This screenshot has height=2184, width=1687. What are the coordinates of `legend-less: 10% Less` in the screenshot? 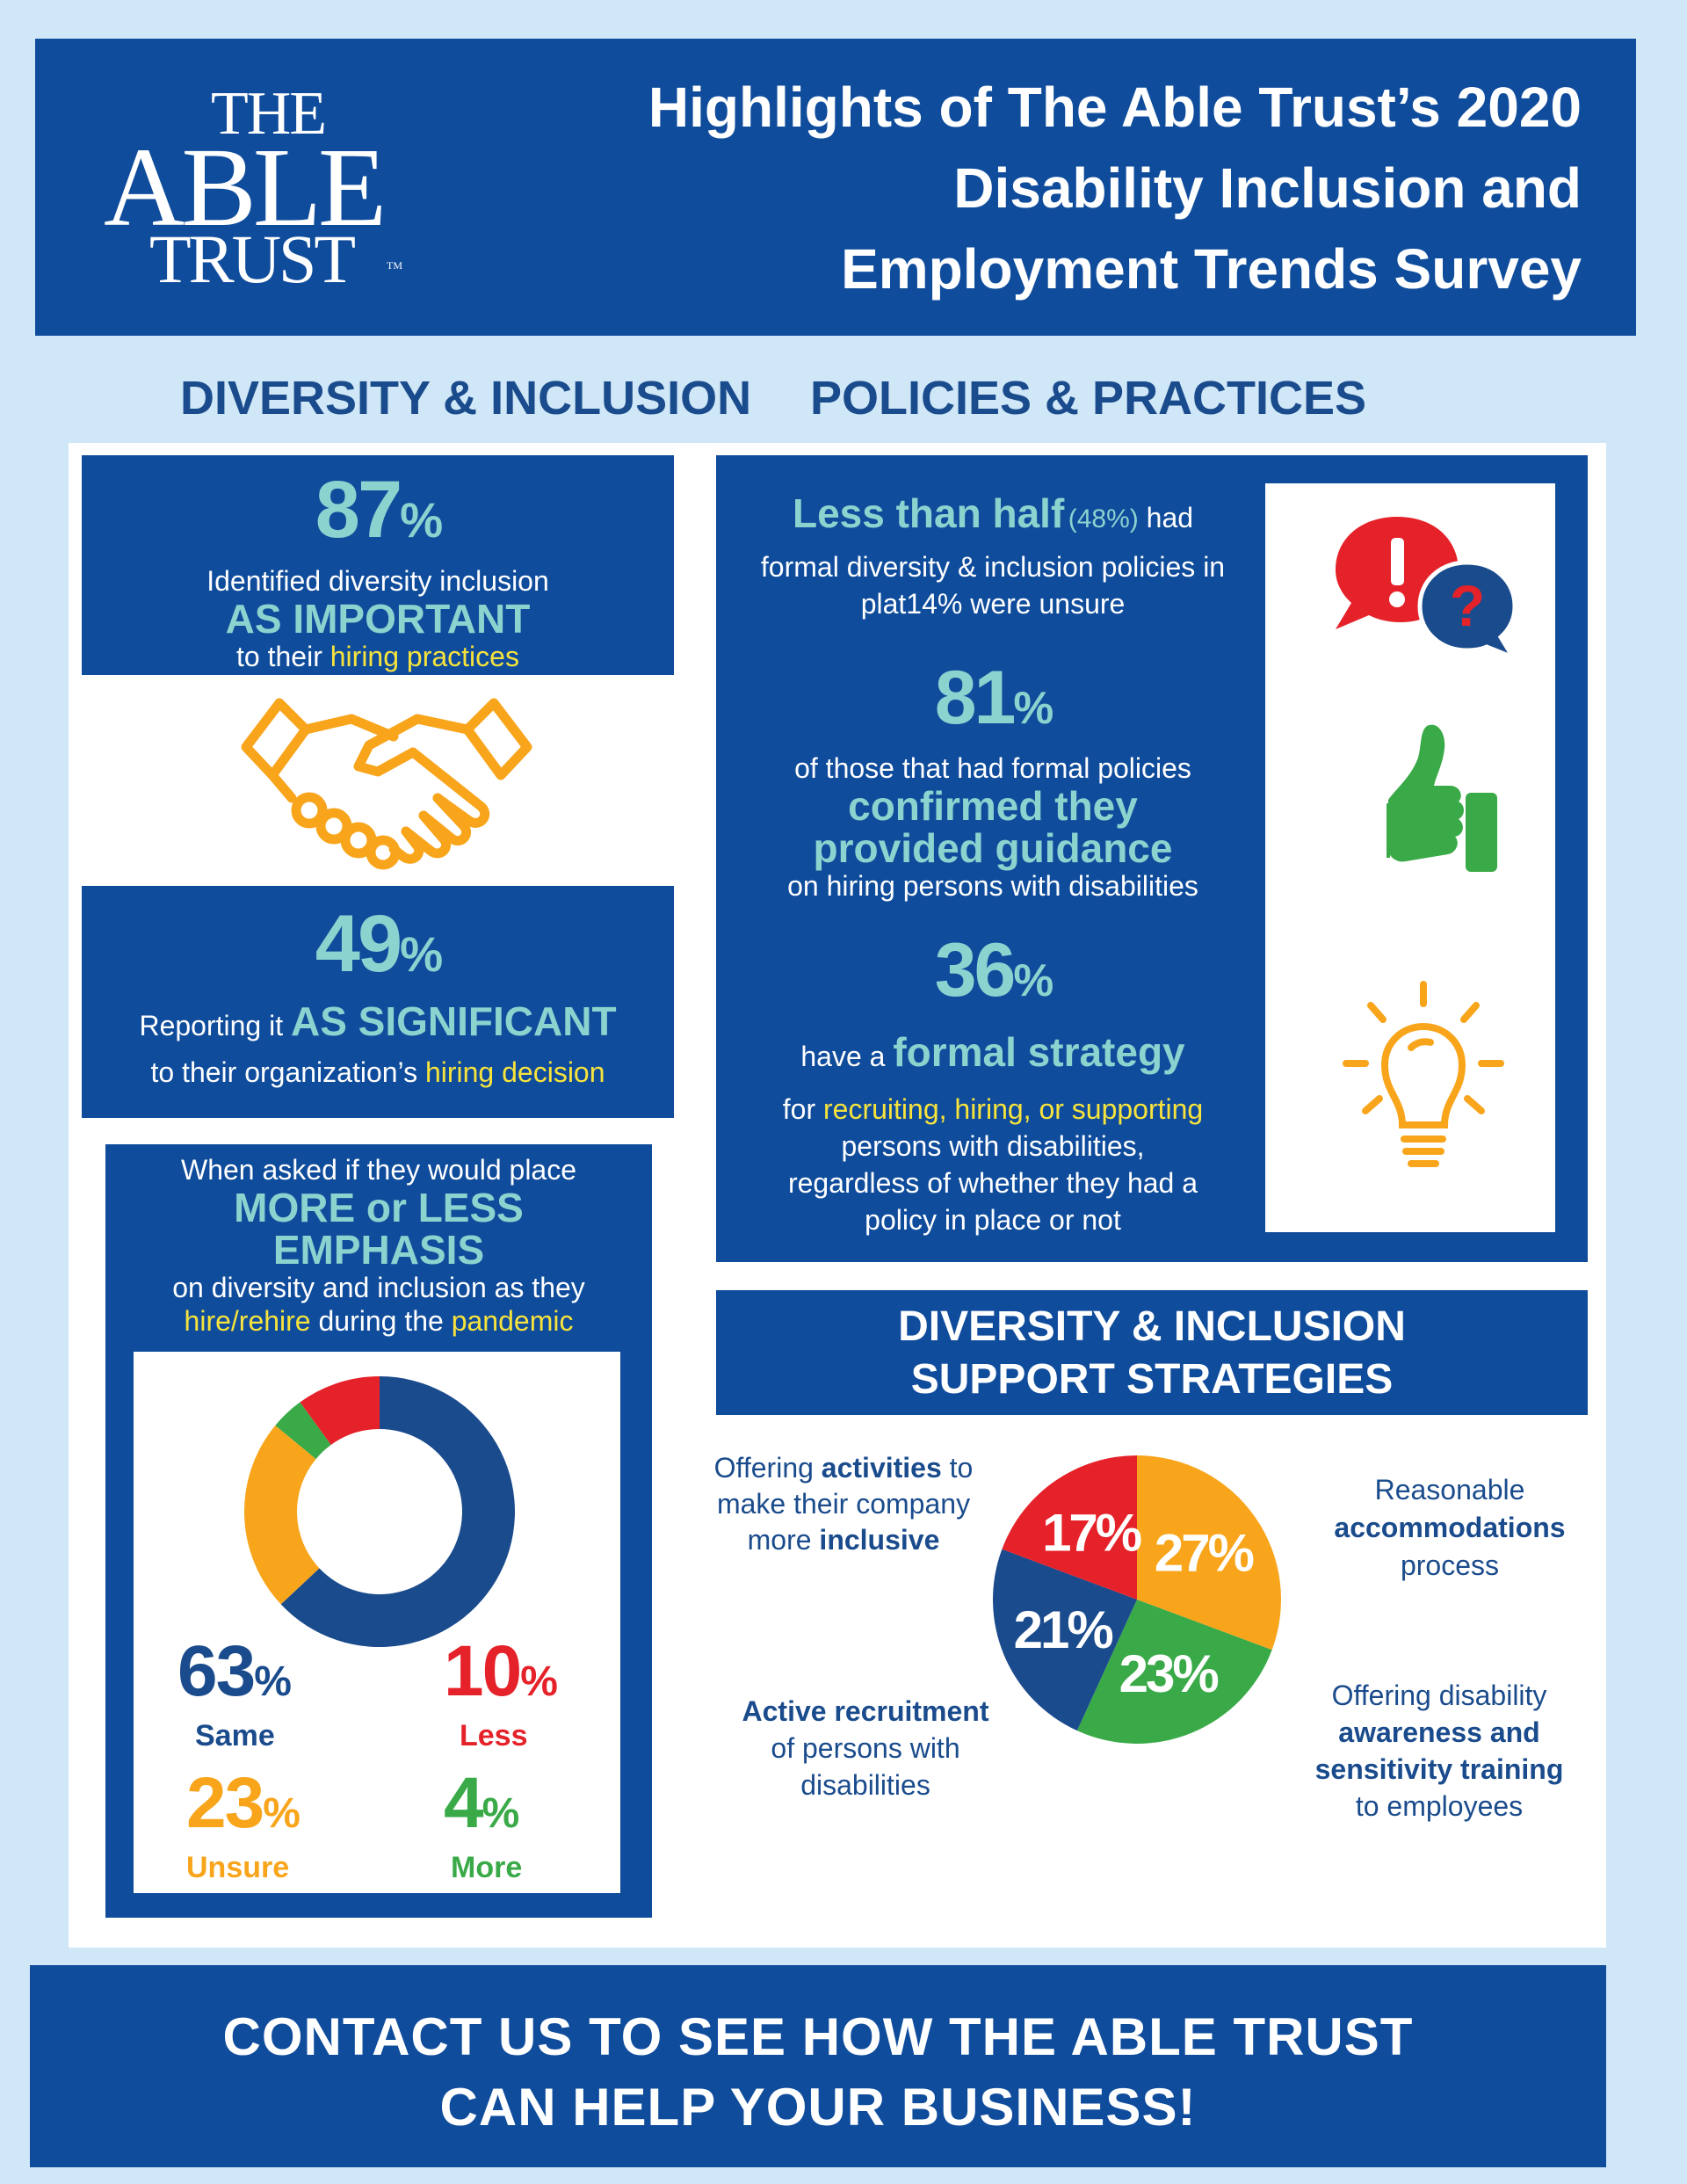 It's located at (501, 1692).